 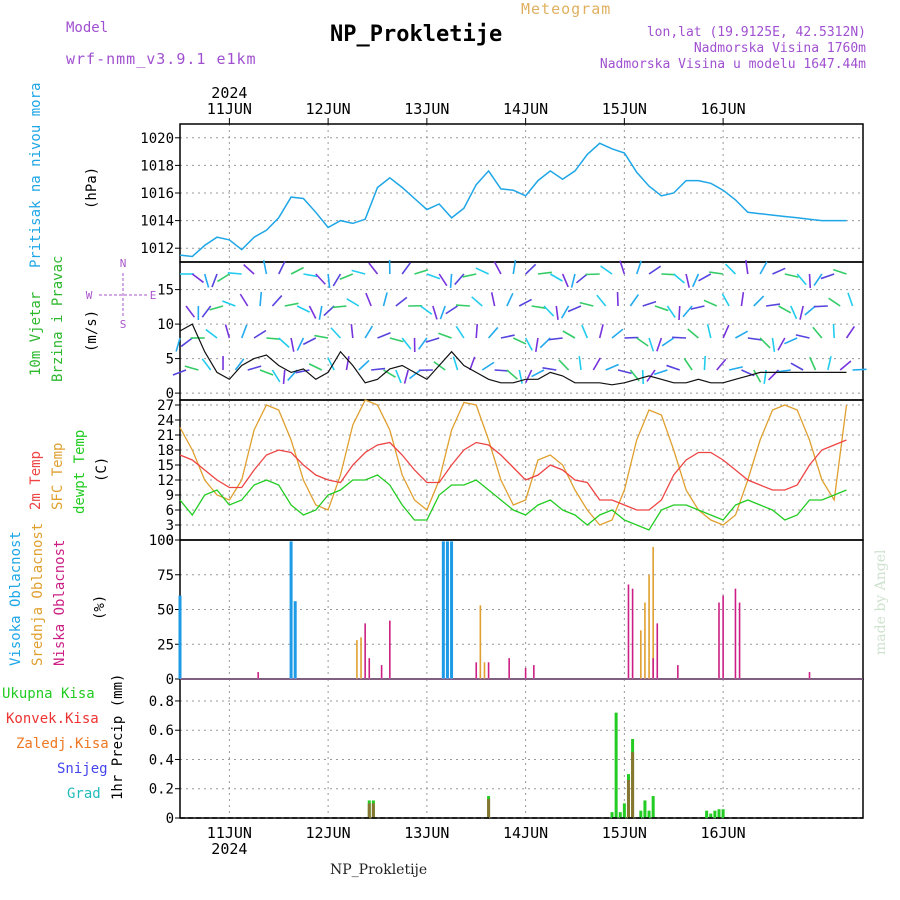 What do you see at coordinates (170, 511) in the screenshot?
I see `temp-ytick-label: 6` at bounding box center [170, 511].